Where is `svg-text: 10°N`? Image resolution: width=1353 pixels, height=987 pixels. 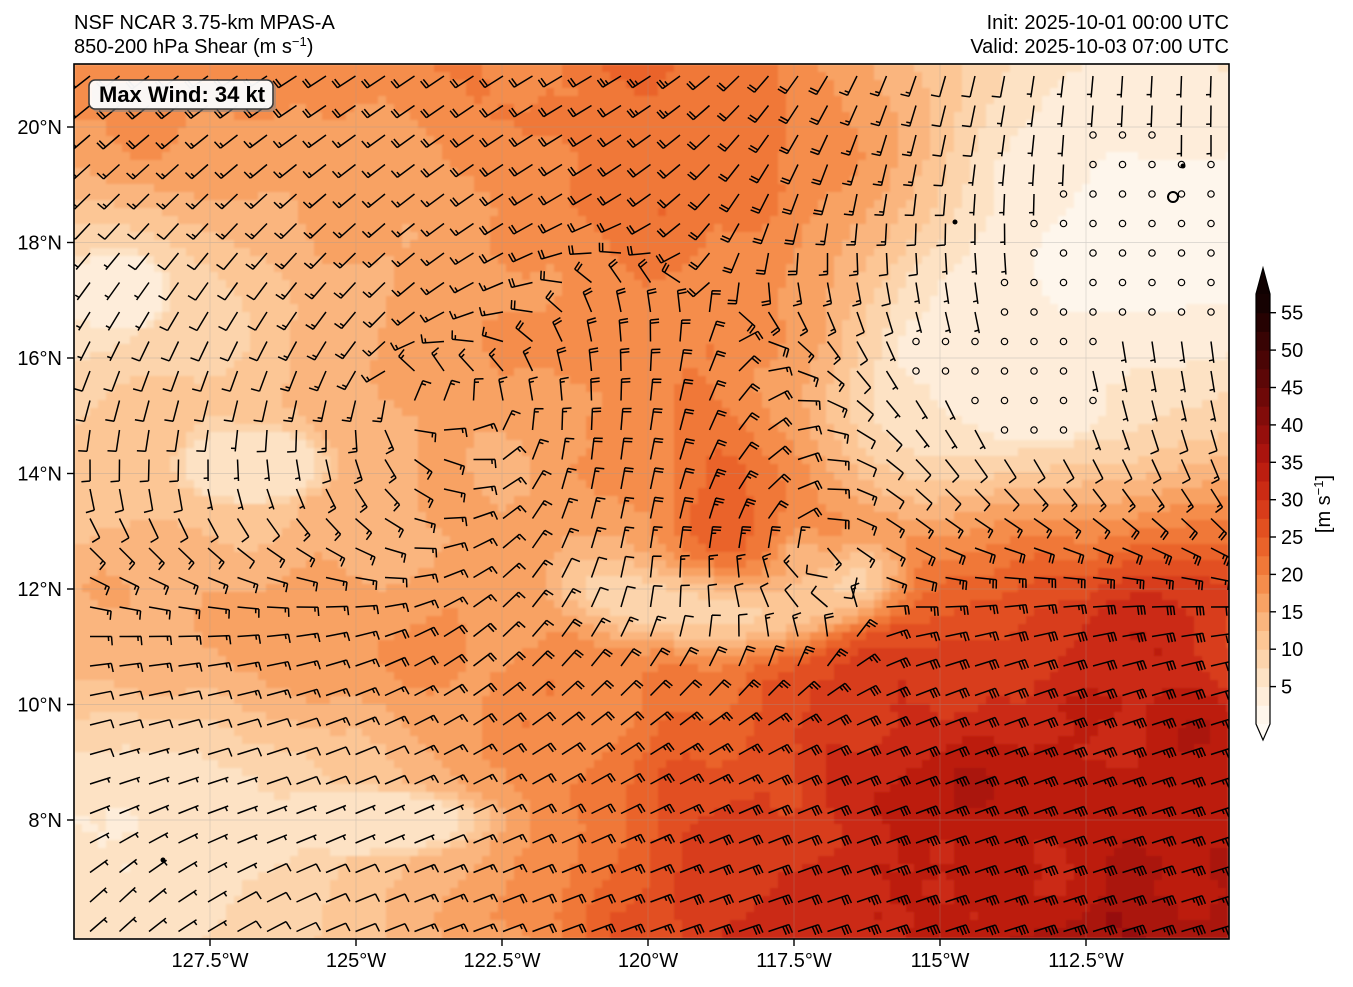
svg-text: 10°N is located at coordinates (39, 706).